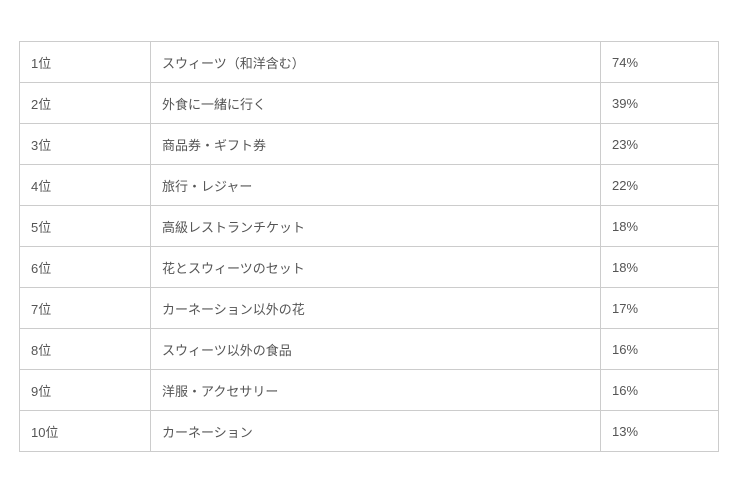 The image size is (740, 493). What do you see at coordinates (85, 185) in the screenshot?
I see `rank-cell: 4位` at bounding box center [85, 185].